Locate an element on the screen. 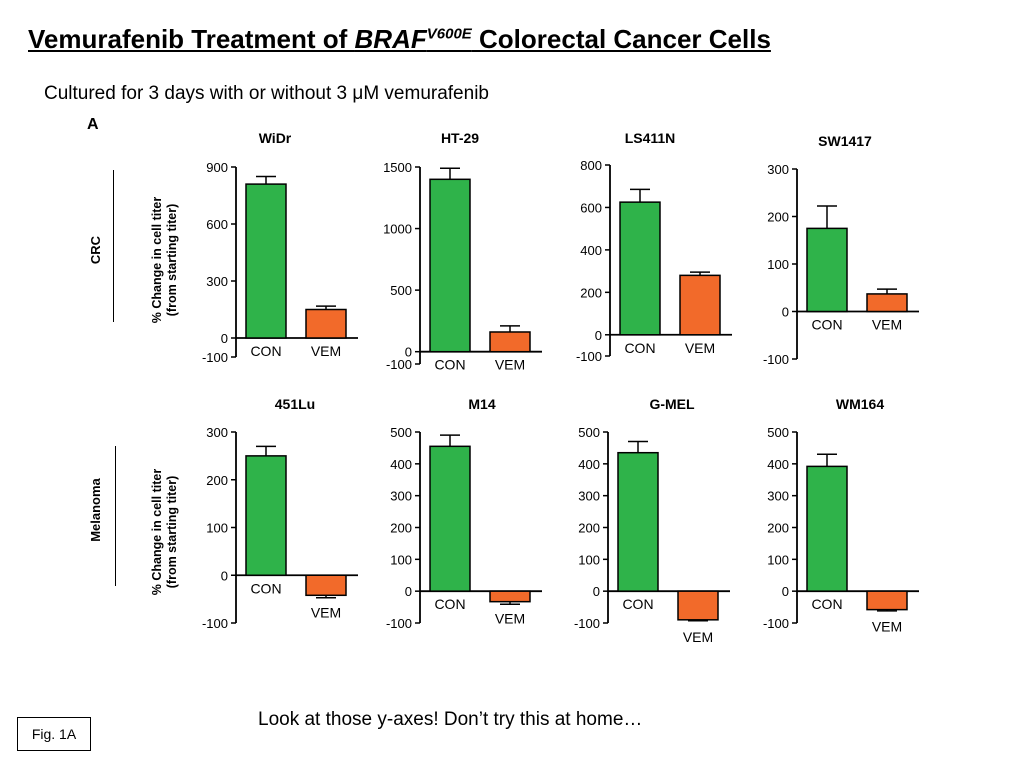  chart-g-mel: G-MEL -100 0 100 200 300 400 500 CON VEM is located at coordinates (652, 520).